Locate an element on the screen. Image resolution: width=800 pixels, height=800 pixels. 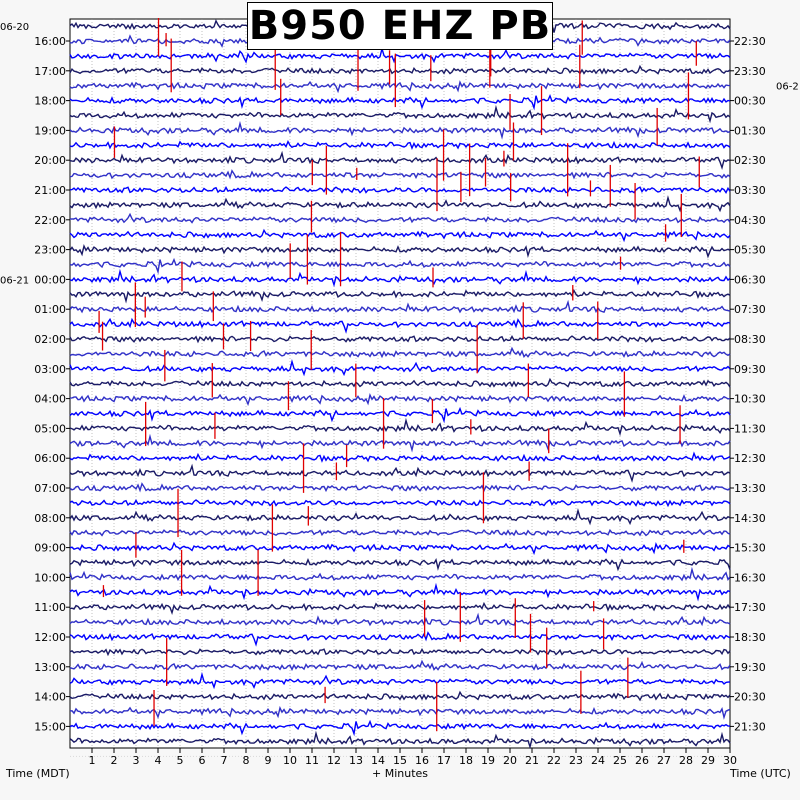
x-tick-label: 27 is located at coordinates (664, 760).